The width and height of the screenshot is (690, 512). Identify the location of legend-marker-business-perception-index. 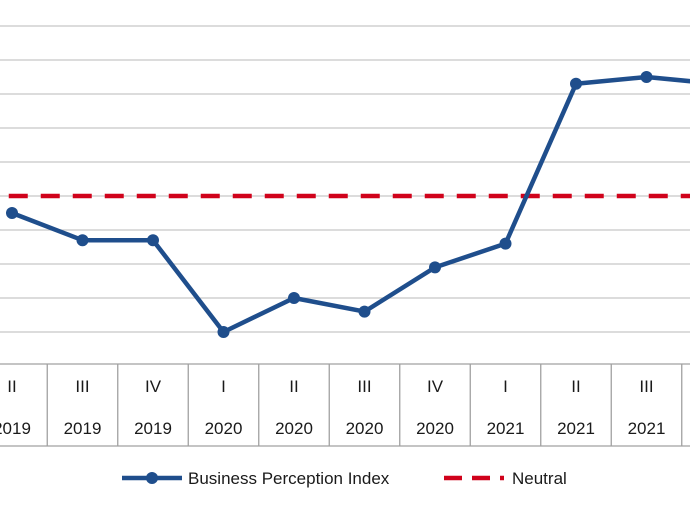
(152, 478).